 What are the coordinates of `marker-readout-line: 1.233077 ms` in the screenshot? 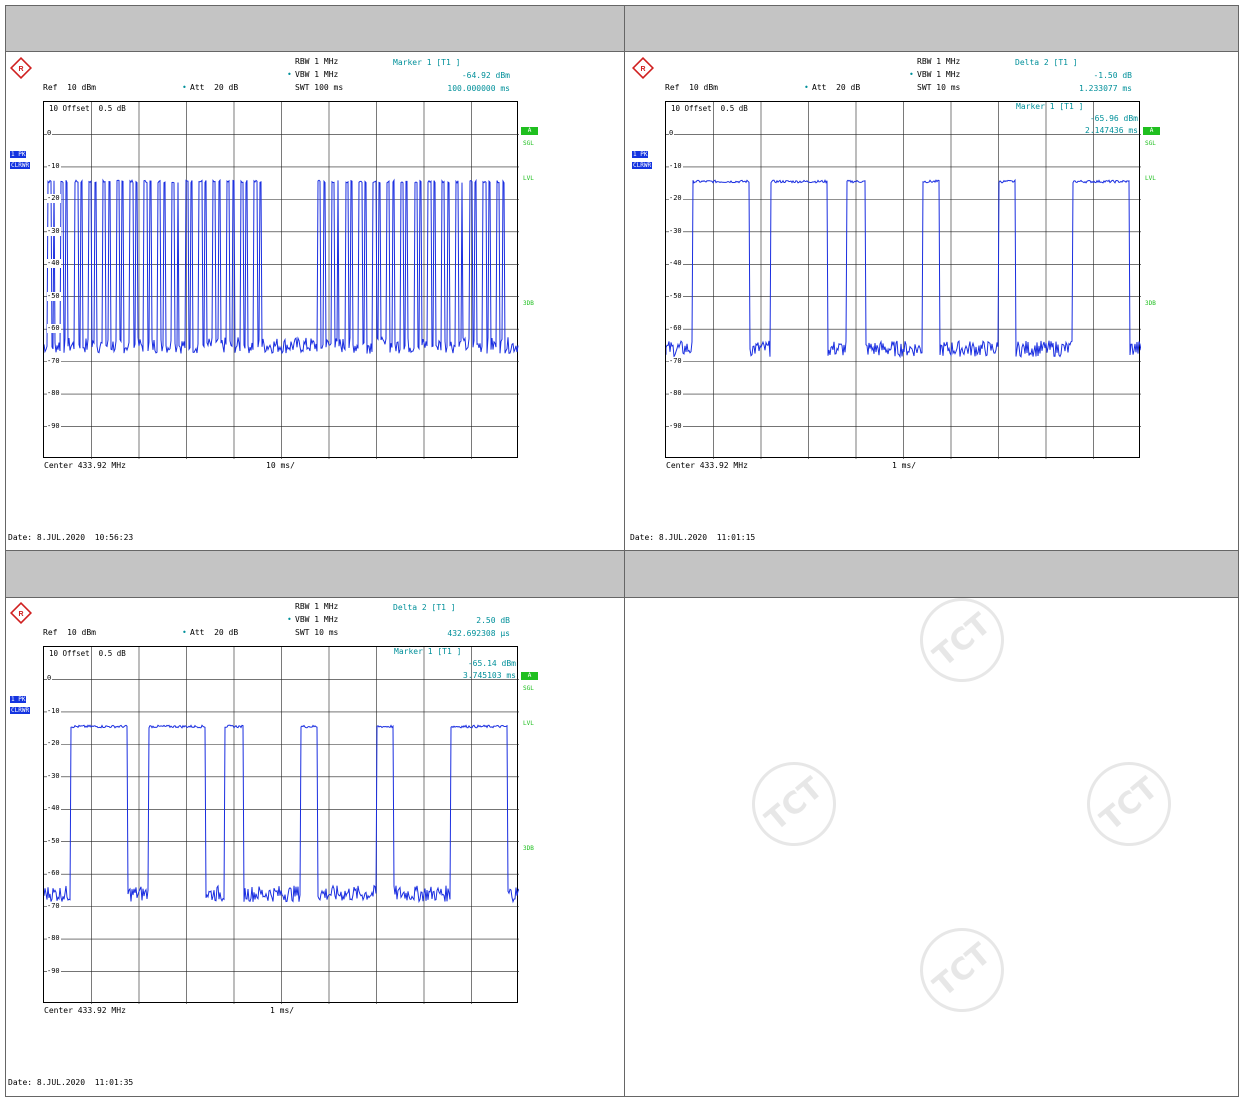 It's located at (1105, 88).